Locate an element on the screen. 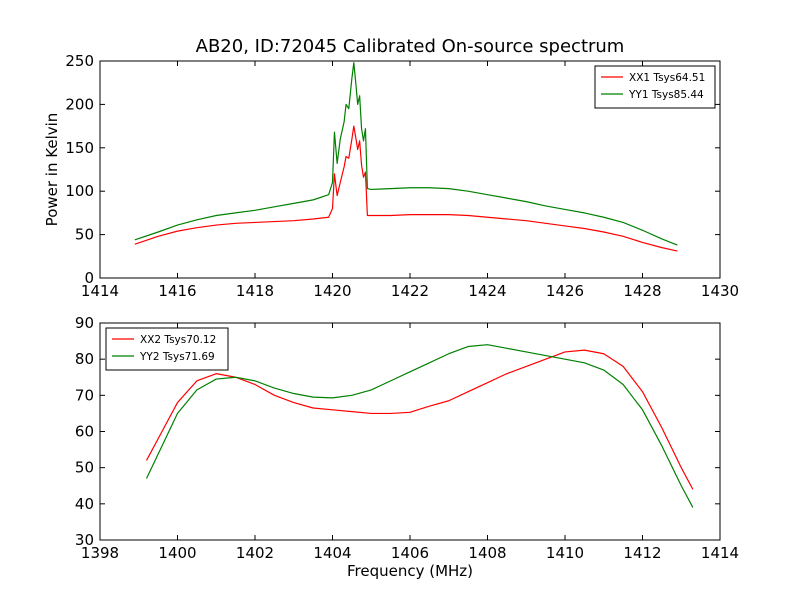  x-tick-label: 1404 is located at coordinates (332, 553).